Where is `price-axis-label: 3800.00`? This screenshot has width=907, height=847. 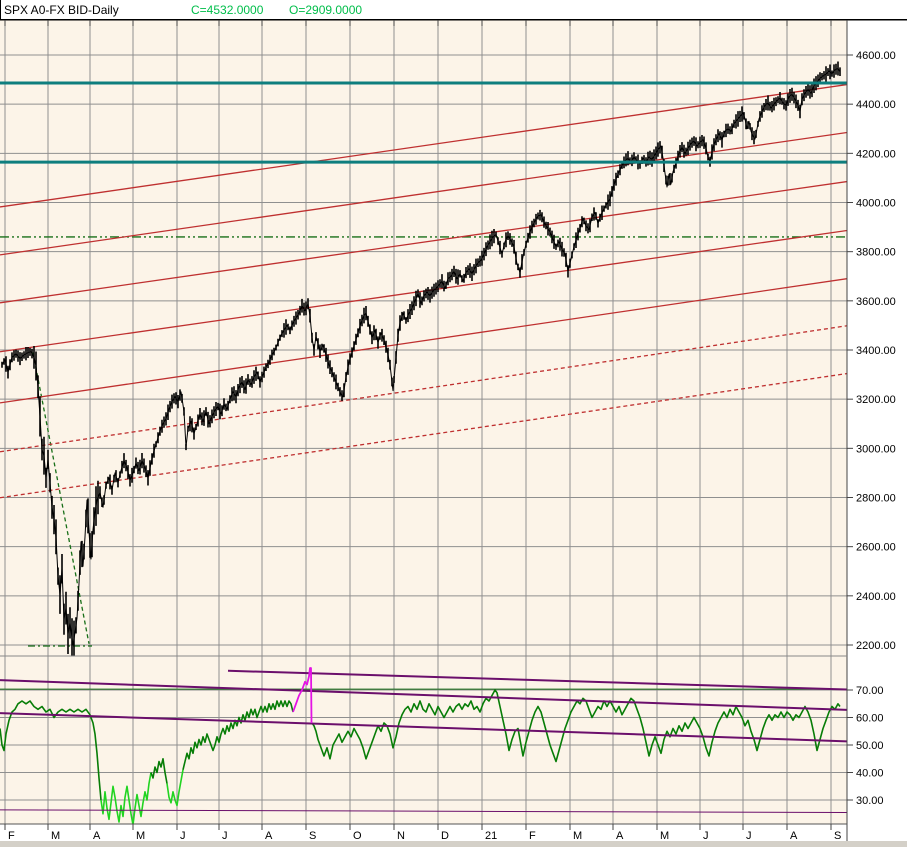 price-axis-label: 3800.00 is located at coordinates (876, 253).